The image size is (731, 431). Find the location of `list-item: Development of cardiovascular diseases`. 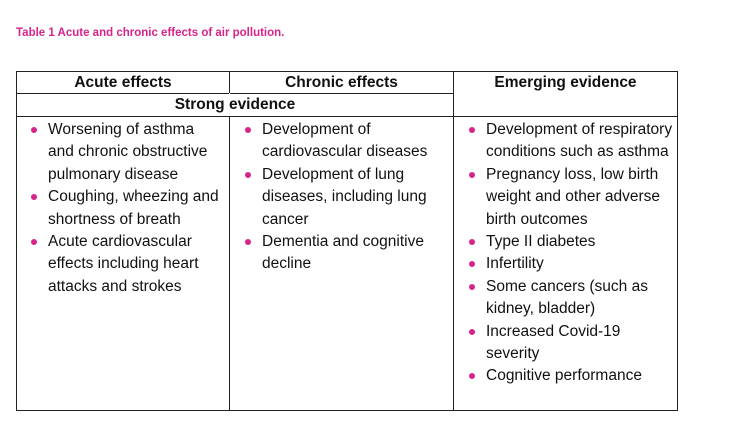

list-item: Development of cardiovascular diseases is located at coordinates (345, 141).